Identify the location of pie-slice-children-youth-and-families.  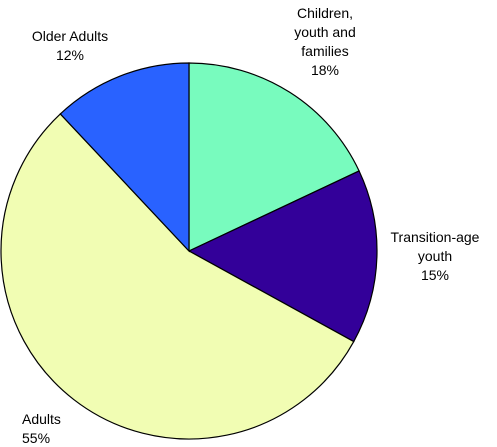
(274, 157).